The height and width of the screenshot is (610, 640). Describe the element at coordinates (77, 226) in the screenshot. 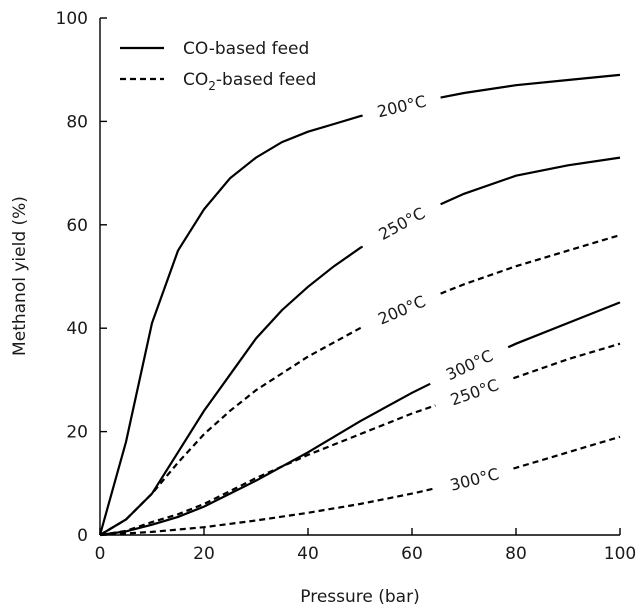

I see `y-tick-label: 60` at that location.